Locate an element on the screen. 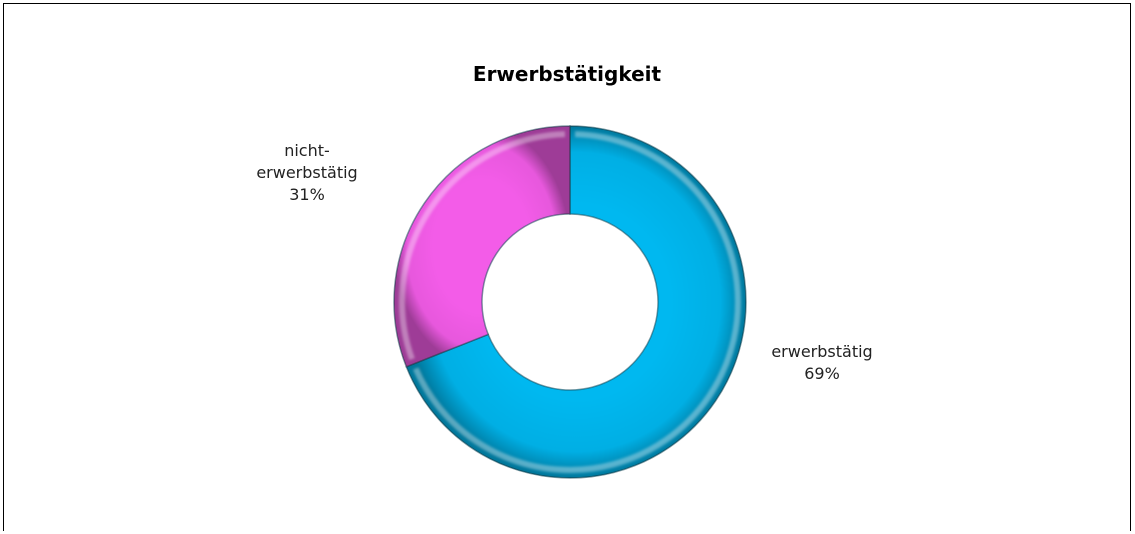 The image size is (1135, 534). data-label-nicht-erwerbstaetig: nicht- erwerbstätig 31% is located at coordinates (307, 173).